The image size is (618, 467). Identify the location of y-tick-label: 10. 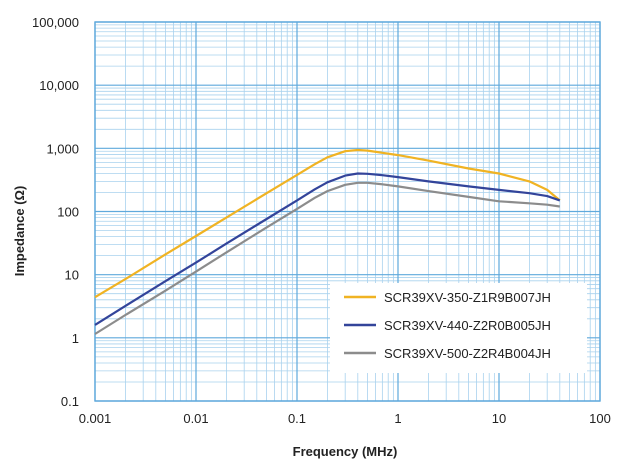
(72, 275).